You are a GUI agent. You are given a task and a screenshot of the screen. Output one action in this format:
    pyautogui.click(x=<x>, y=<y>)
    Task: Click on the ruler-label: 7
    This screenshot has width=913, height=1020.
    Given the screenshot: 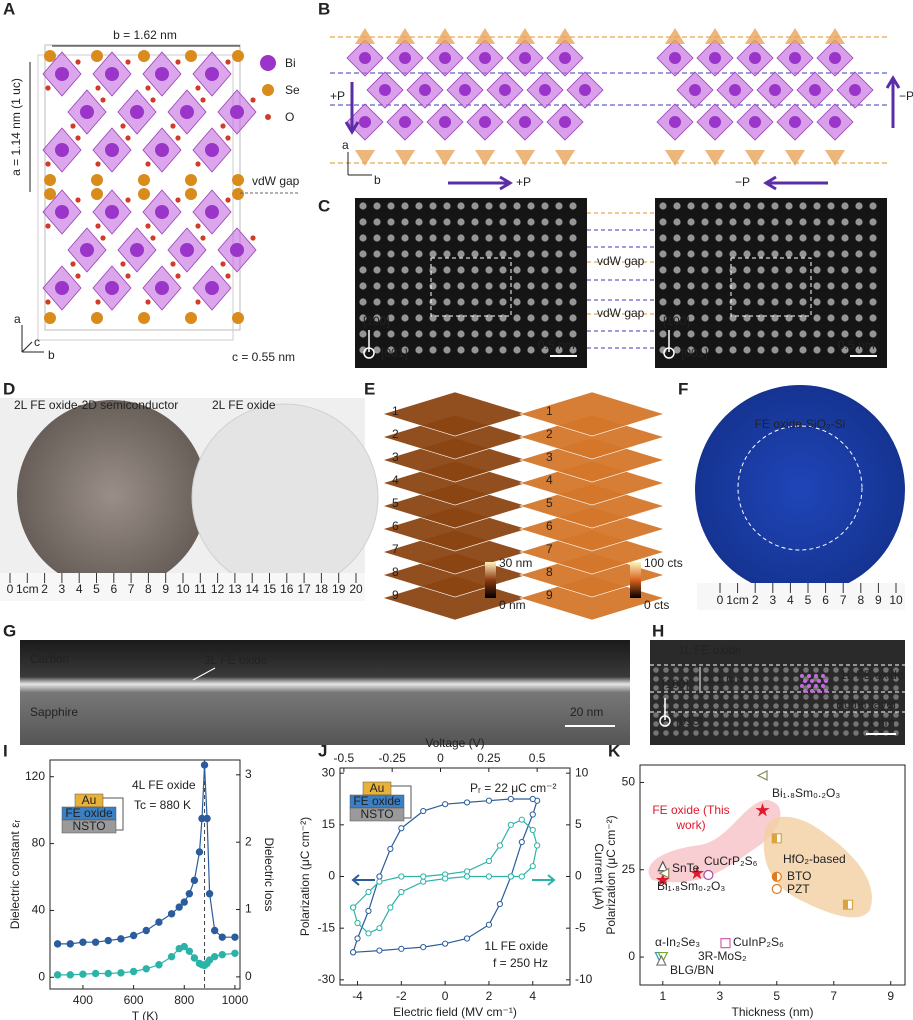 What is the action you would take?
    pyautogui.click(x=131, y=589)
    